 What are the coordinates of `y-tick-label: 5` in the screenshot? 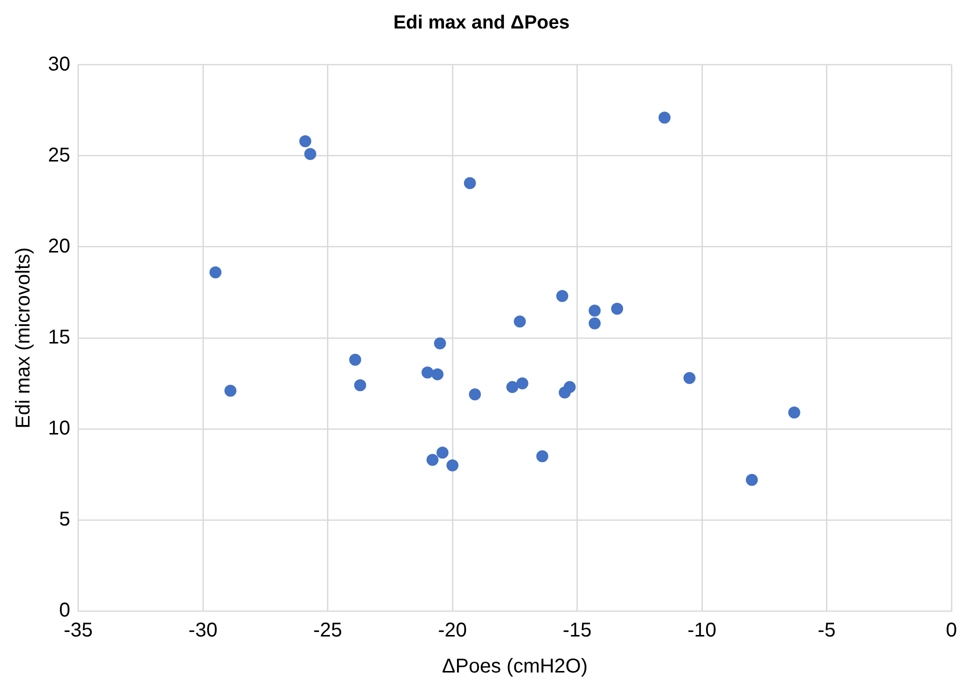 It's located at (64, 519).